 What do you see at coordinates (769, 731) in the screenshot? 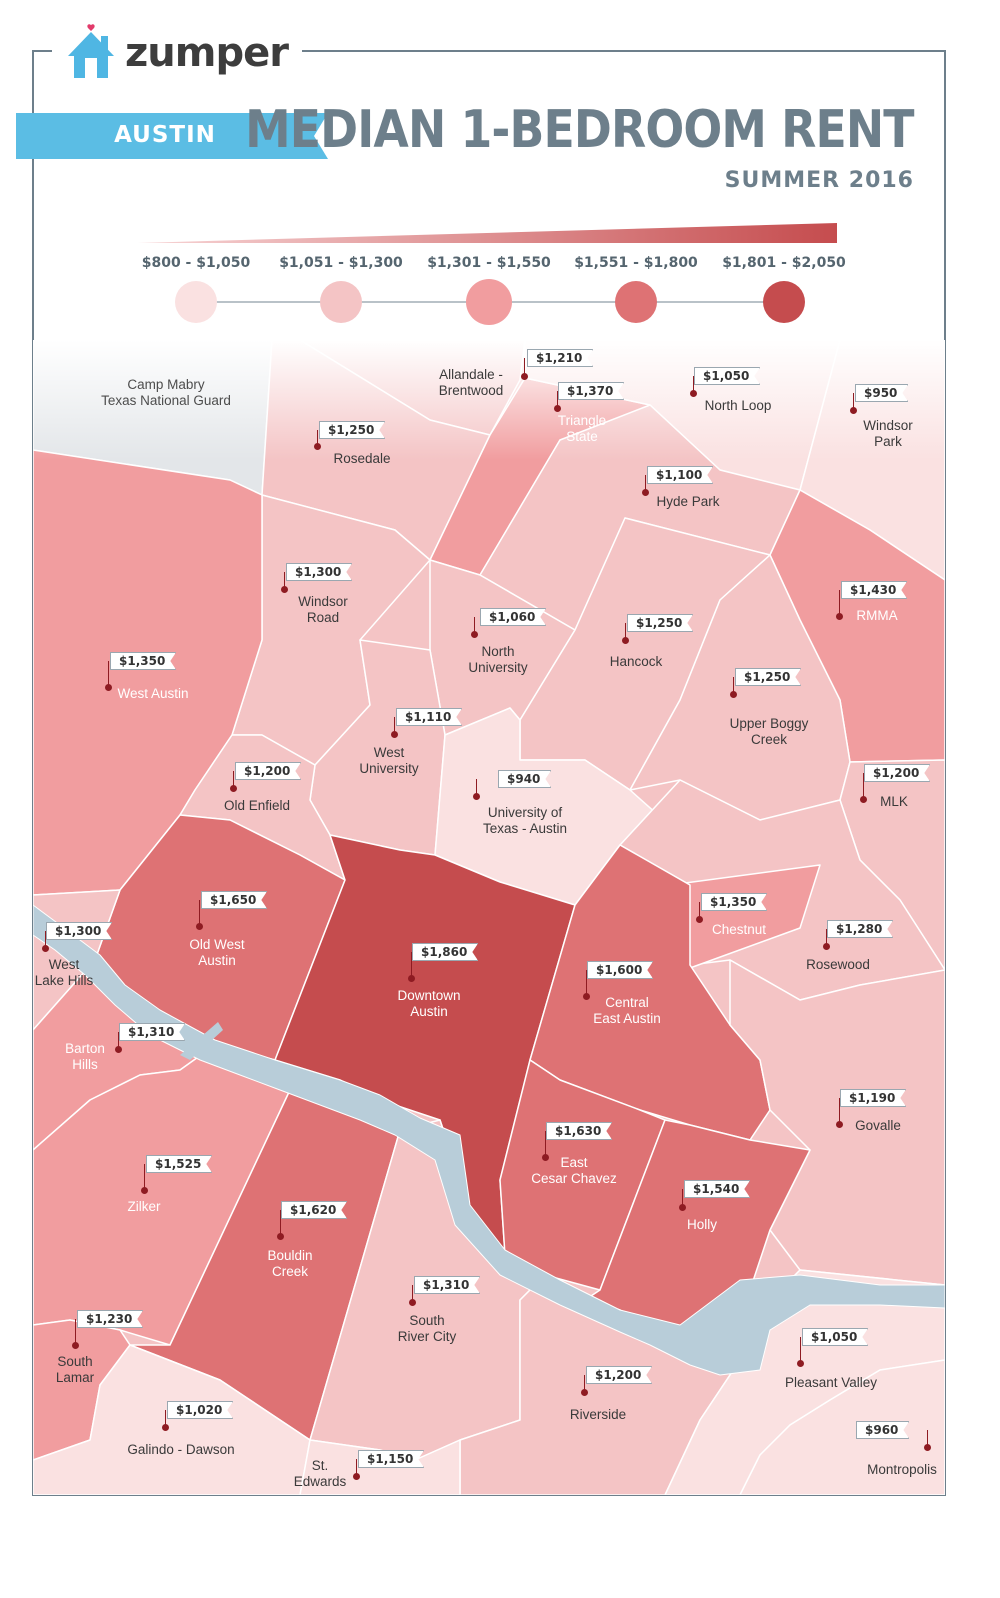
I see `label-upper-boggy: Upper Boggy Creek` at bounding box center [769, 731].